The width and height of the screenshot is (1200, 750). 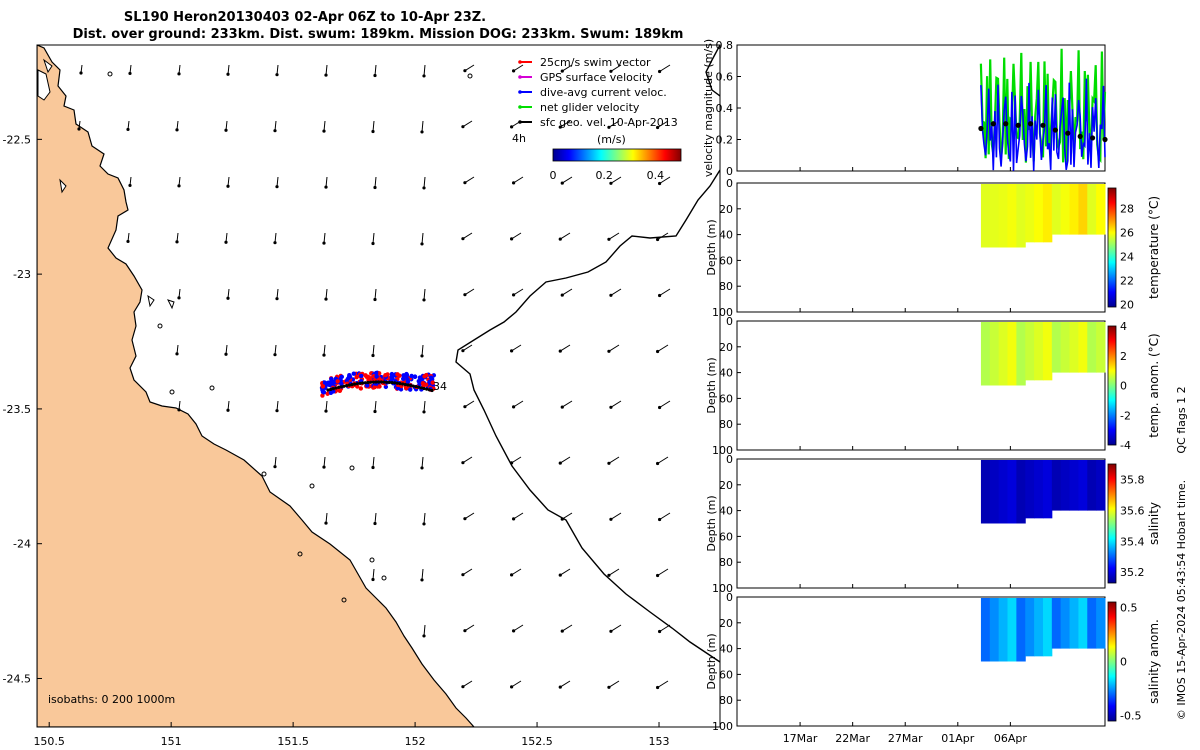 What do you see at coordinates (1127, 305) in the screenshot?
I see `colorbar-tick-label: 20` at bounding box center [1127, 305].